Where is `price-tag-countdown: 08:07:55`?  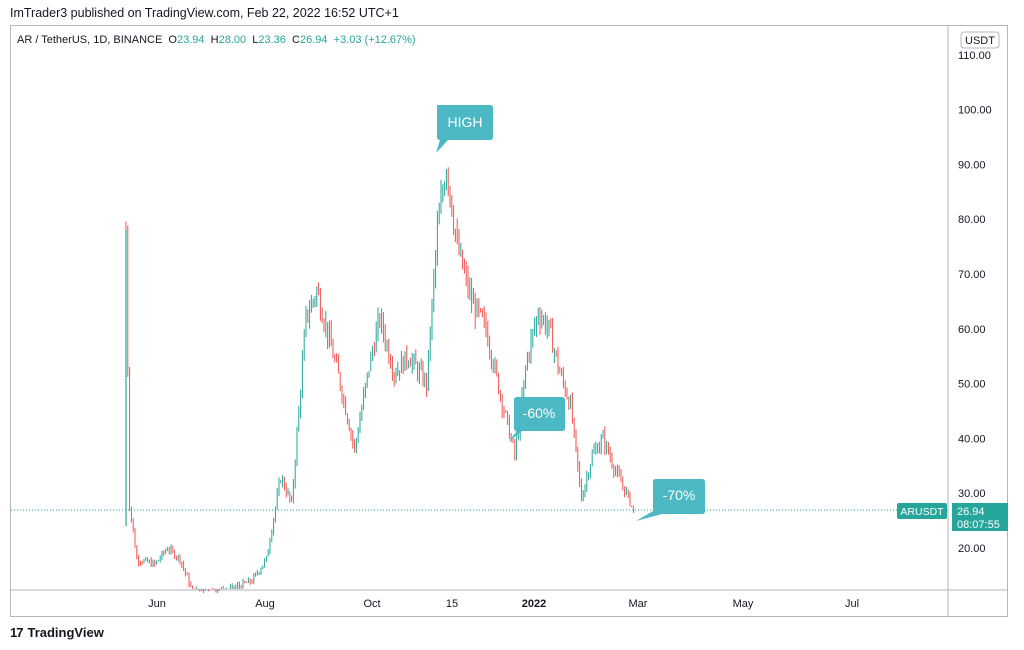
price-tag-countdown: 08:07:55 is located at coordinates (978, 525).